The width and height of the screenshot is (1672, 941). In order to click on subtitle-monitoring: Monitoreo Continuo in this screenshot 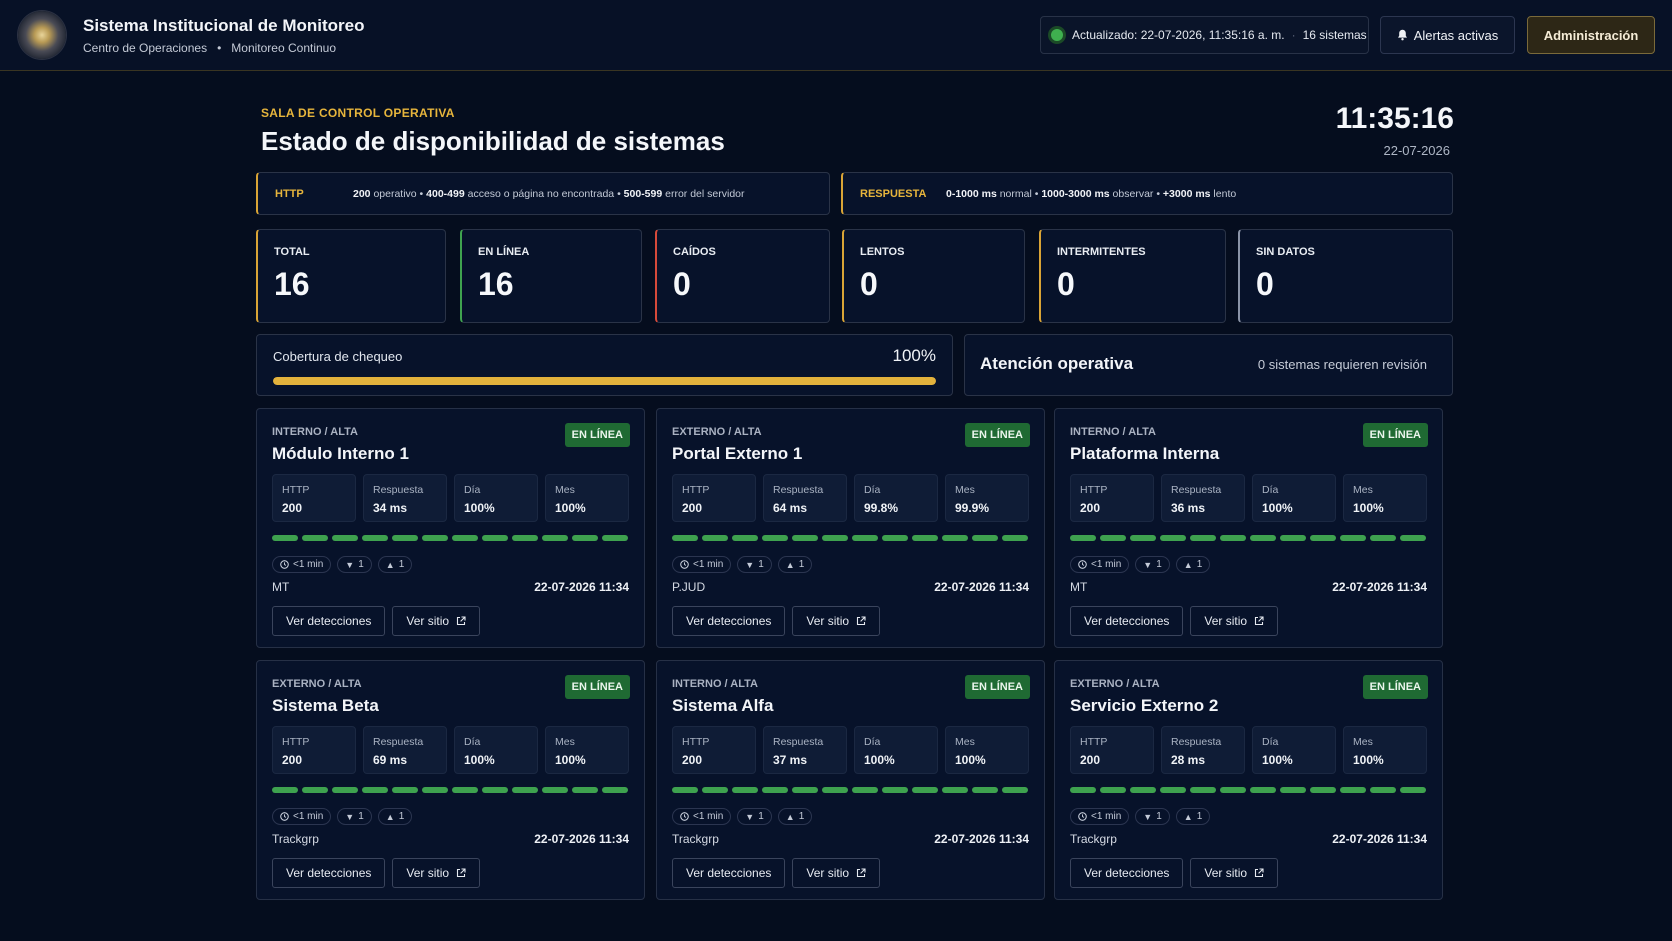, I will do `click(284, 48)`.